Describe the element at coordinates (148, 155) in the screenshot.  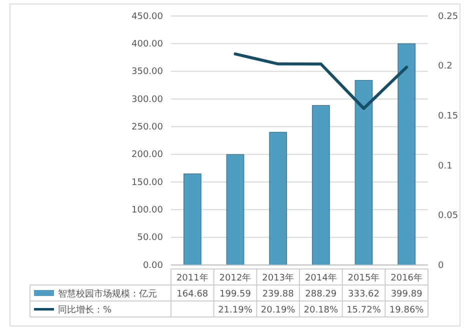
I see `y-tick-label: 200.00` at that location.